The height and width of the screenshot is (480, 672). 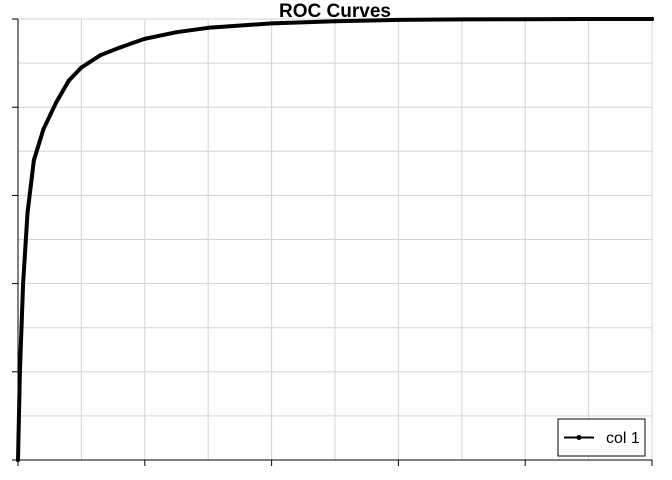 What do you see at coordinates (601, 437) in the screenshot?
I see `legend: col 1` at bounding box center [601, 437].